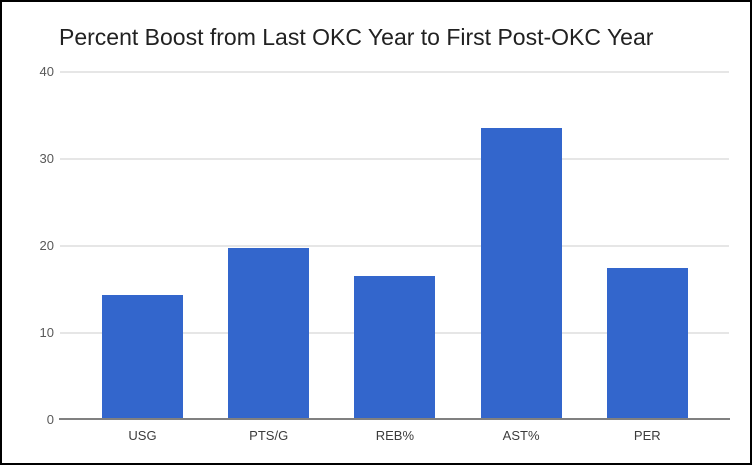 Image resolution: width=752 pixels, height=465 pixels. I want to click on y-axis-label-40: 40, so click(46, 71).